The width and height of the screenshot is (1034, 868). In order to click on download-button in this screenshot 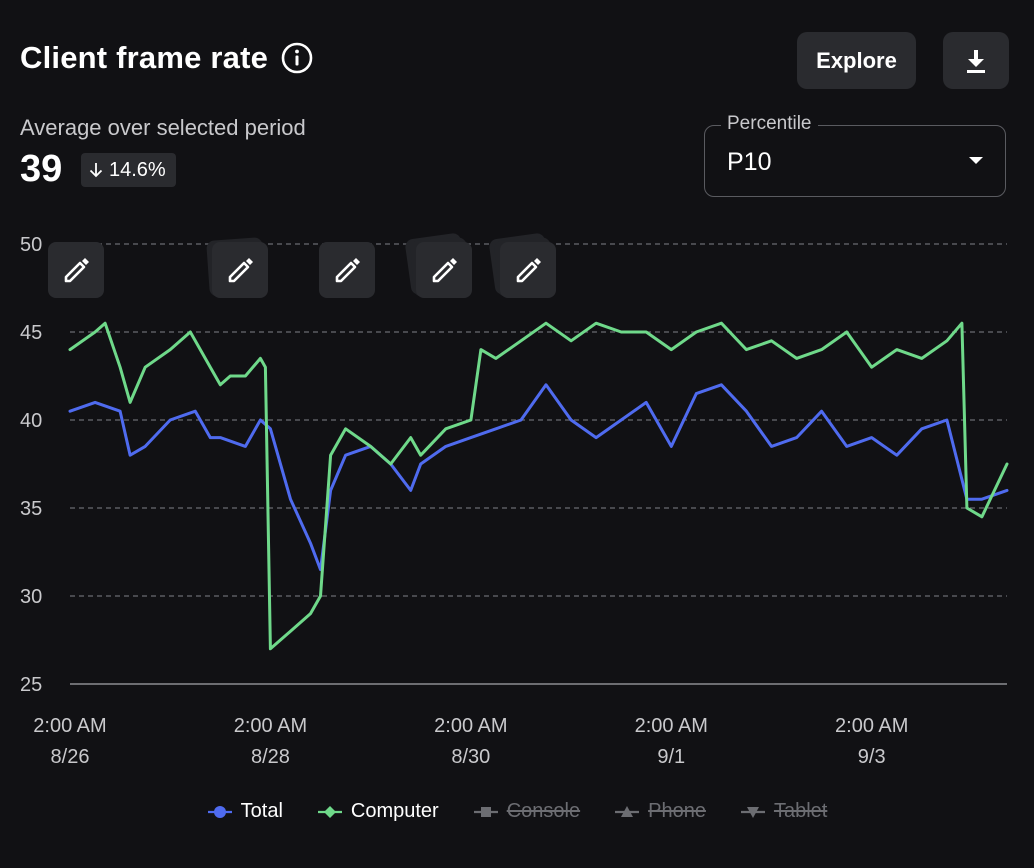, I will do `click(976, 60)`.